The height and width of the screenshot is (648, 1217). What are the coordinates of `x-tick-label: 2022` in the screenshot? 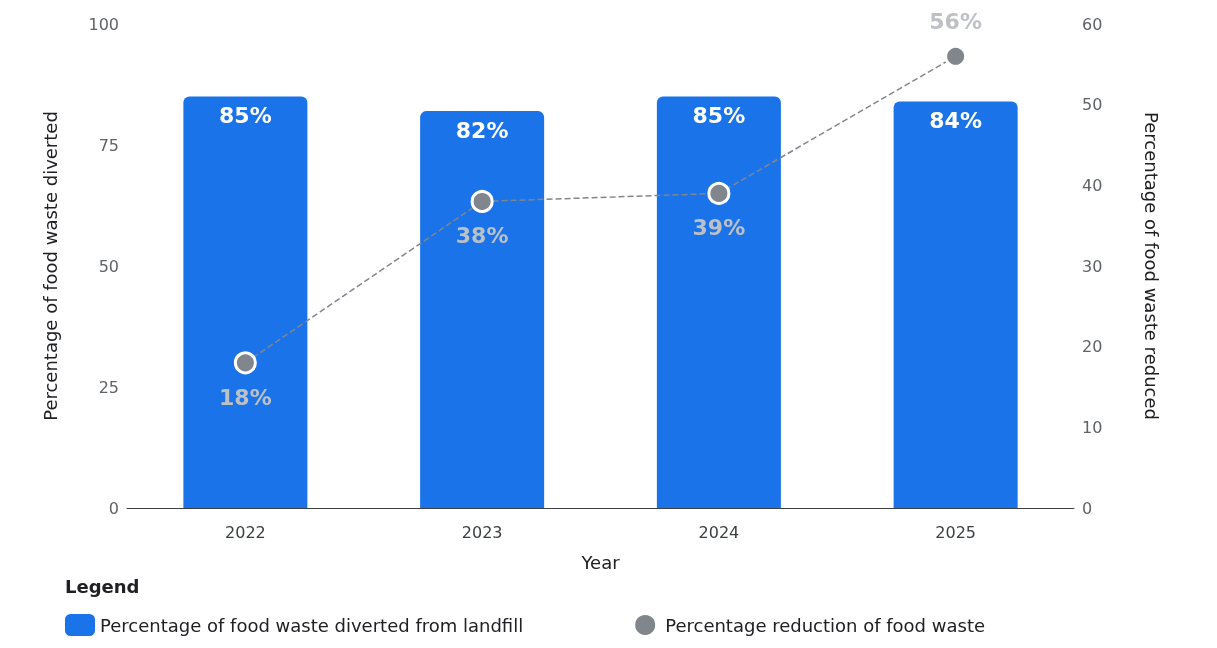 It's located at (245, 532).